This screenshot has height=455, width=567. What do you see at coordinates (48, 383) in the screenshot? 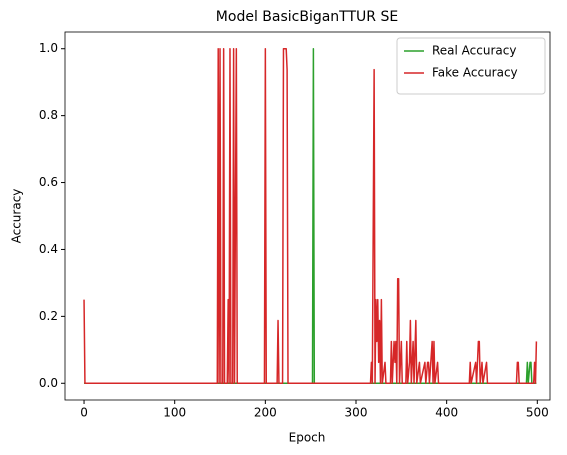
I see `y-tick-label: 0.0` at bounding box center [48, 383].